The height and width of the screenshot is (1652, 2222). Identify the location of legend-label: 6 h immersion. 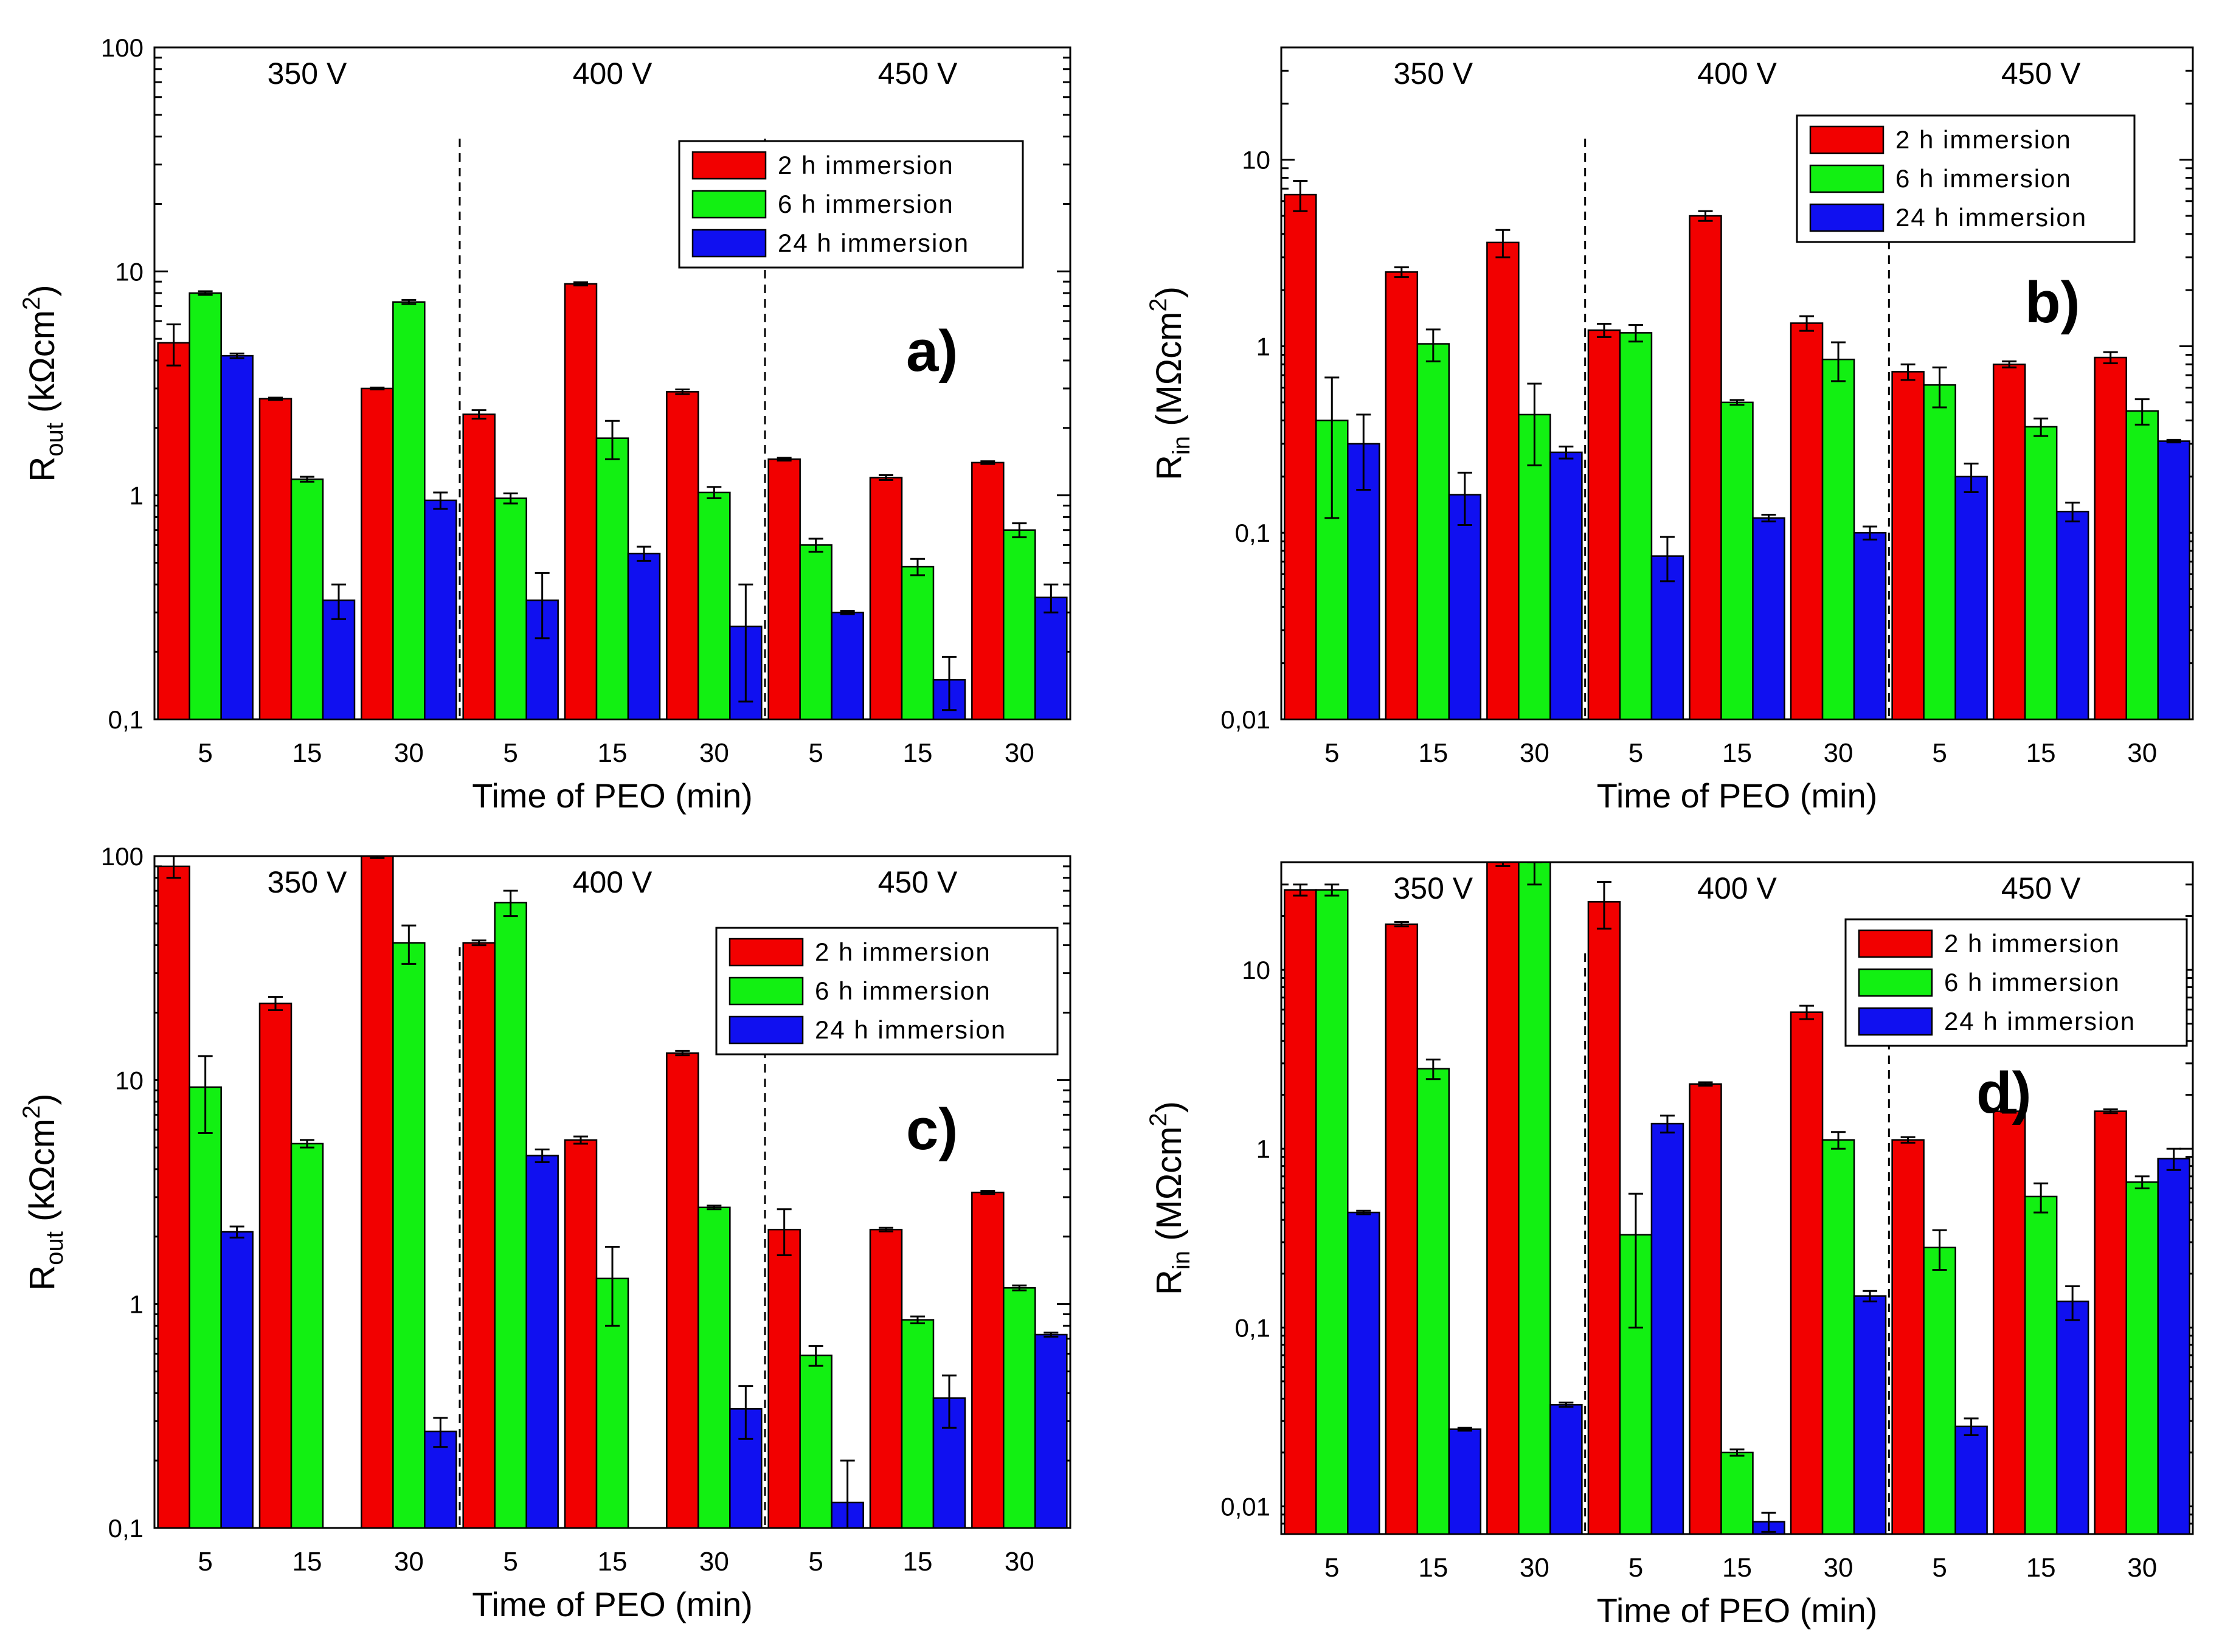
(2032, 982).